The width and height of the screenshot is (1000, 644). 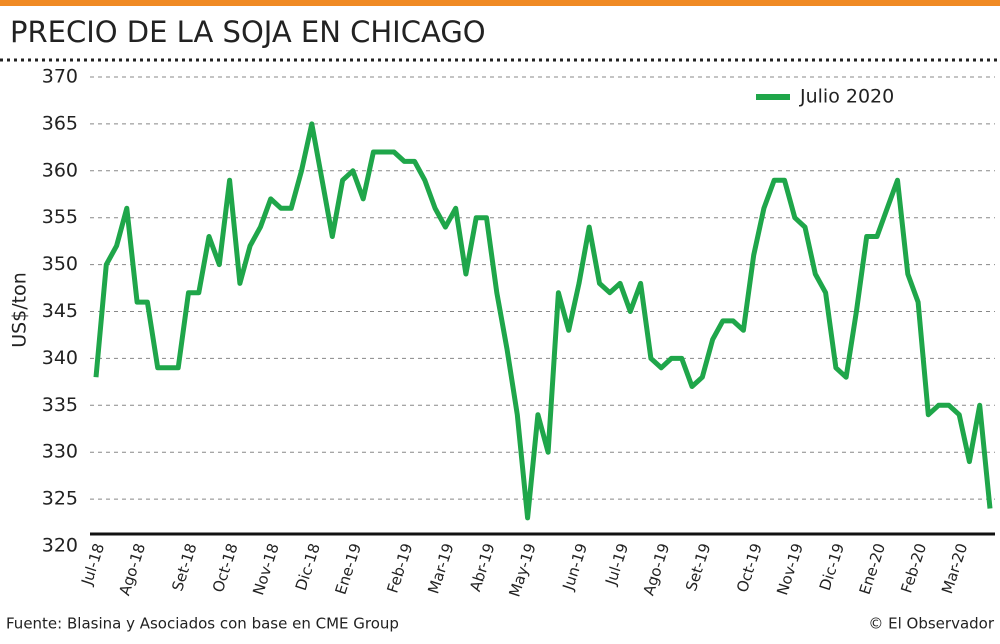 What do you see at coordinates (248, 32) in the screenshot?
I see `chart-title: PRECIO DE LA SOJA EN CHICAGO` at bounding box center [248, 32].